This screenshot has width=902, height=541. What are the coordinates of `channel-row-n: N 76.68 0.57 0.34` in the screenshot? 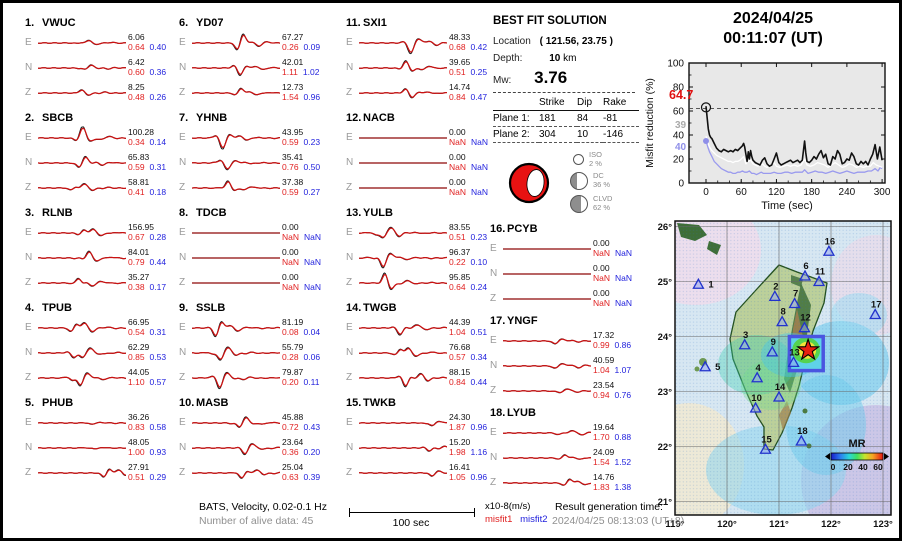 It's located at (422, 352).